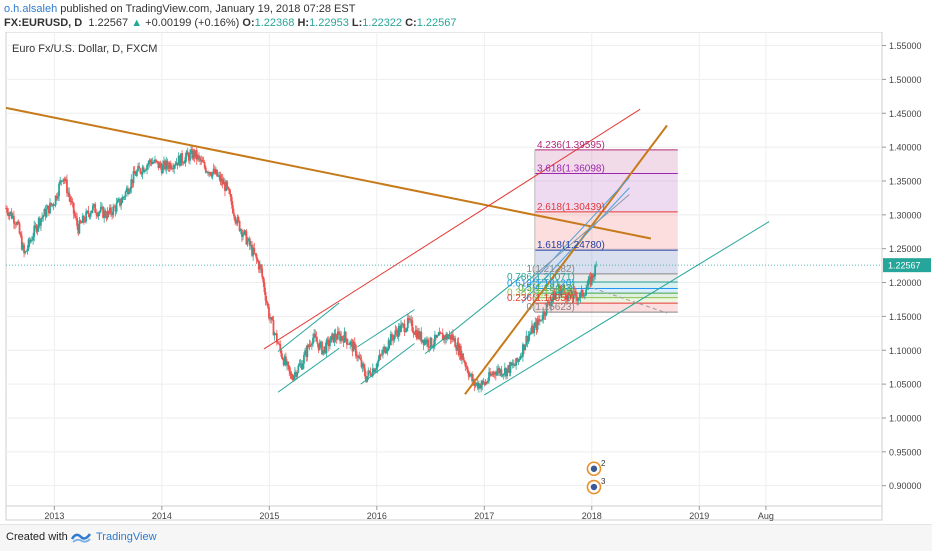 The height and width of the screenshot is (551, 932). I want to click on event-markers: 23, so click(596, 477).